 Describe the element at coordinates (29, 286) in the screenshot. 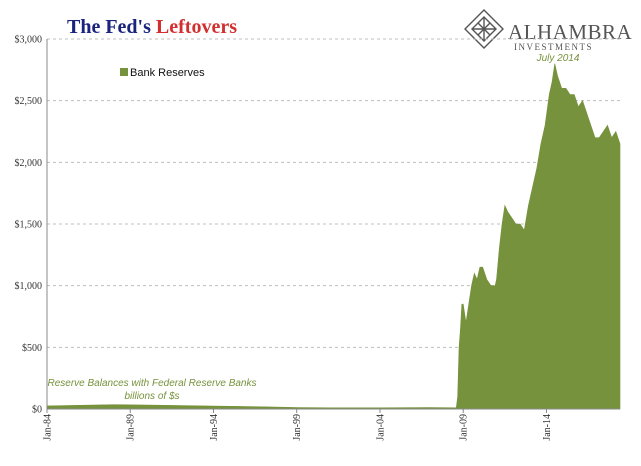

I see `y-tick-label: $1,000` at that location.